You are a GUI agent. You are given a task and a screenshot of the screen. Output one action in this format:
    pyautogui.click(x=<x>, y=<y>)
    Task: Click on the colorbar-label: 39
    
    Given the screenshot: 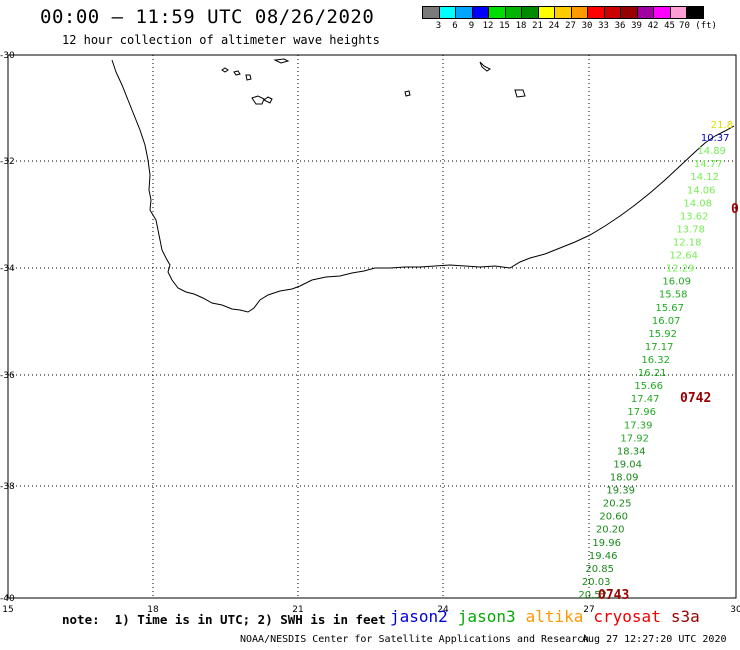 What is the action you would take?
    pyautogui.click(x=636, y=26)
    